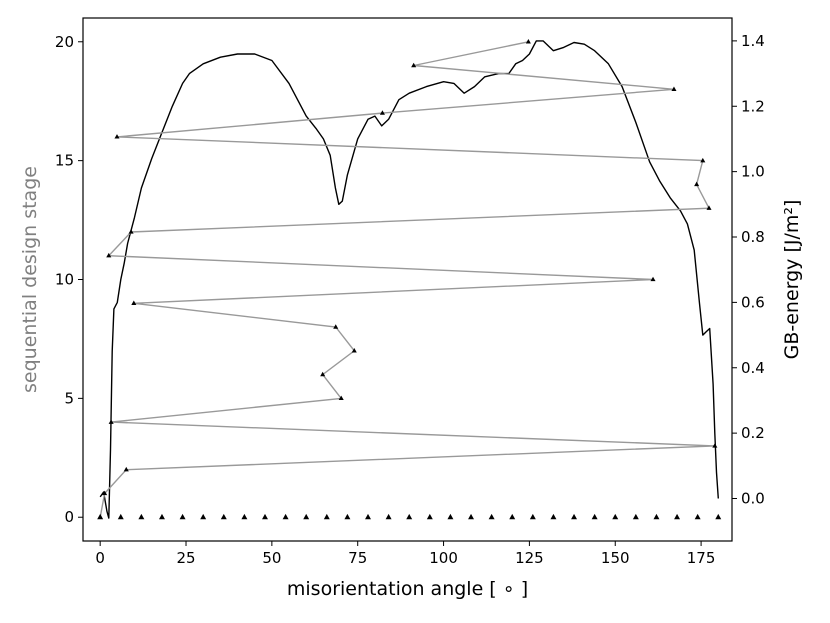  I want to click on x-tick-label: 25, so click(185, 558).